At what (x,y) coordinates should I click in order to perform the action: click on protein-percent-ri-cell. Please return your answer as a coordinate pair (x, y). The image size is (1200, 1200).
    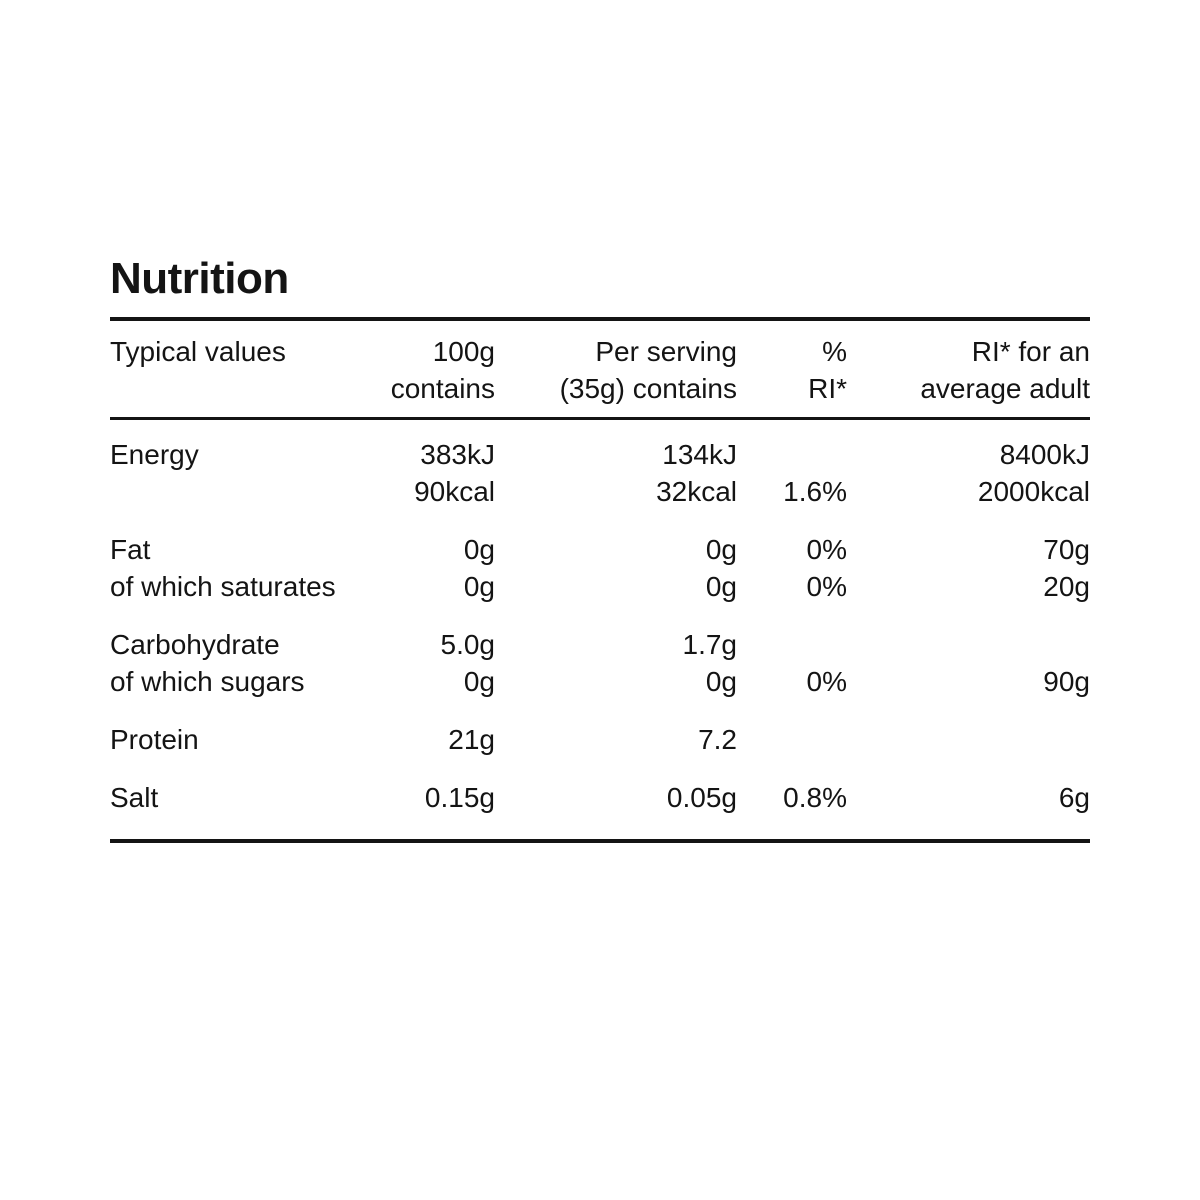
    Looking at the image, I should click on (792, 739).